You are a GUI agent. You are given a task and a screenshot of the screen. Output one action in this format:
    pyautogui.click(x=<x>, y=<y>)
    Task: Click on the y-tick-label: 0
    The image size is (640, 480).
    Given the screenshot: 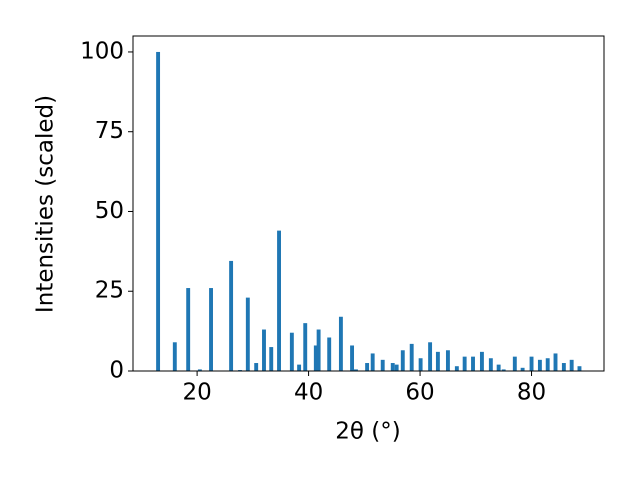 What is the action you would take?
    pyautogui.click(x=116, y=371)
    